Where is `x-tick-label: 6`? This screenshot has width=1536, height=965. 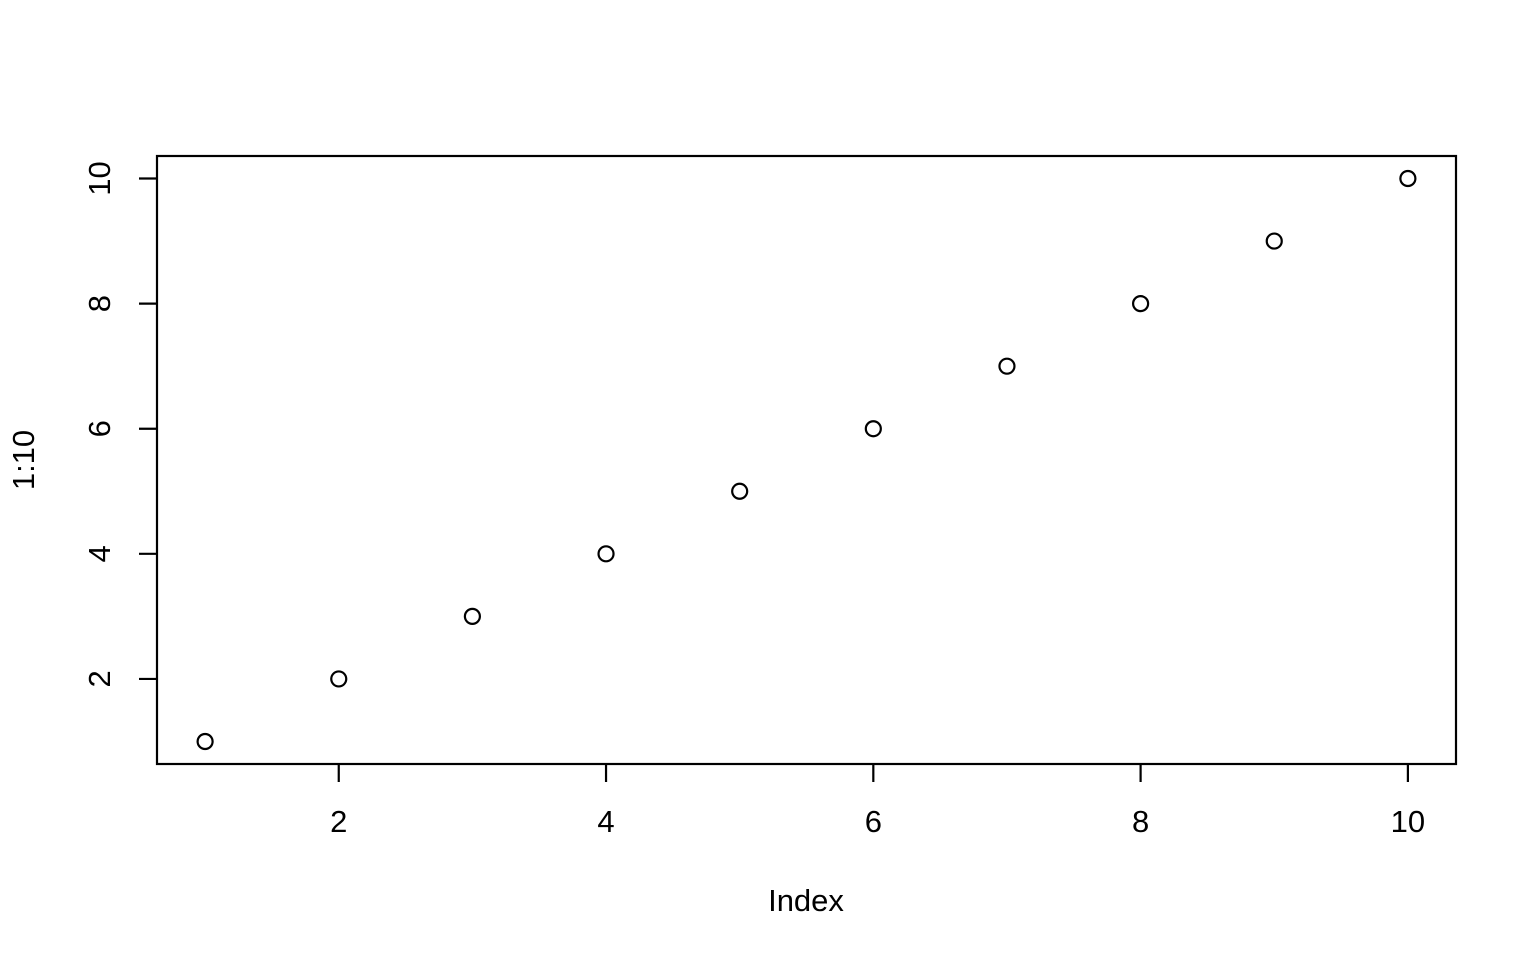 x-tick-label: 6 is located at coordinates (873, 821).